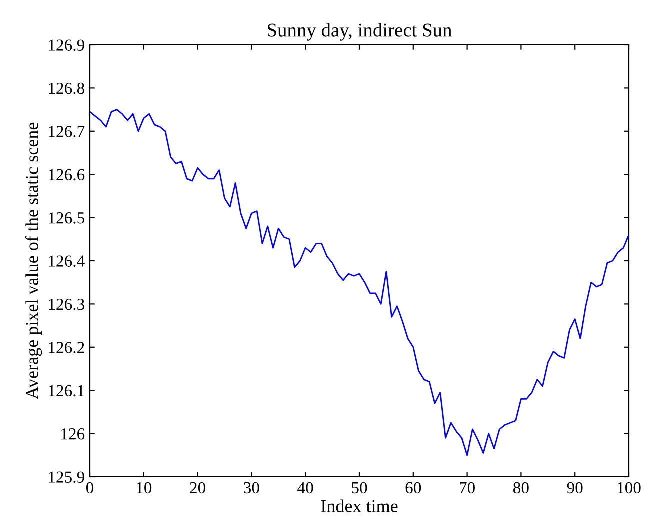 This screenshot has height=526, width=652. What do you see at coordinates (73, 434) in the screenshot?
I see `y-tick-label: 126` at bounding box center [73, 434].